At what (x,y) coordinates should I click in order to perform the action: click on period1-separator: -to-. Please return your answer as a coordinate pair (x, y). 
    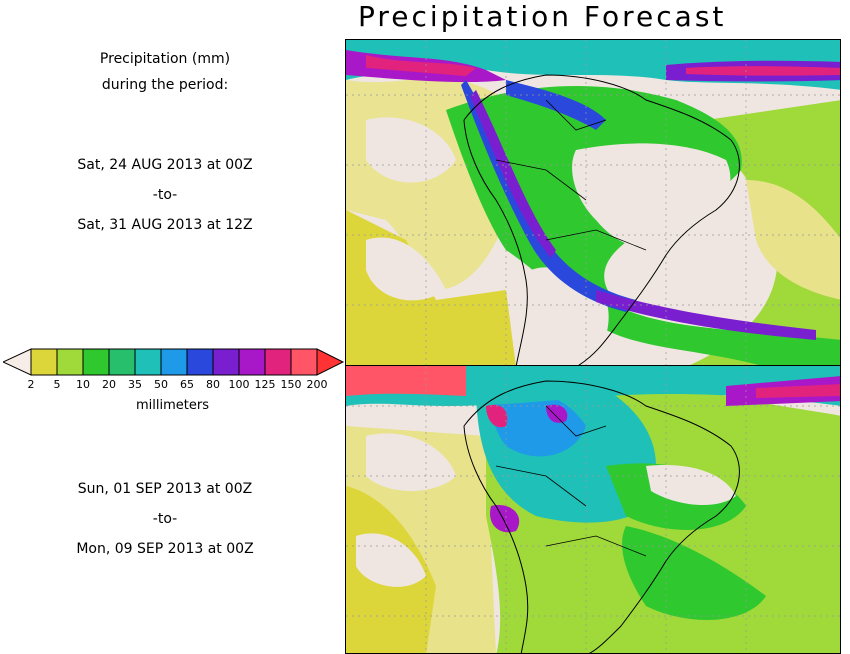
    Looking at the image, I should click on (165, 195).